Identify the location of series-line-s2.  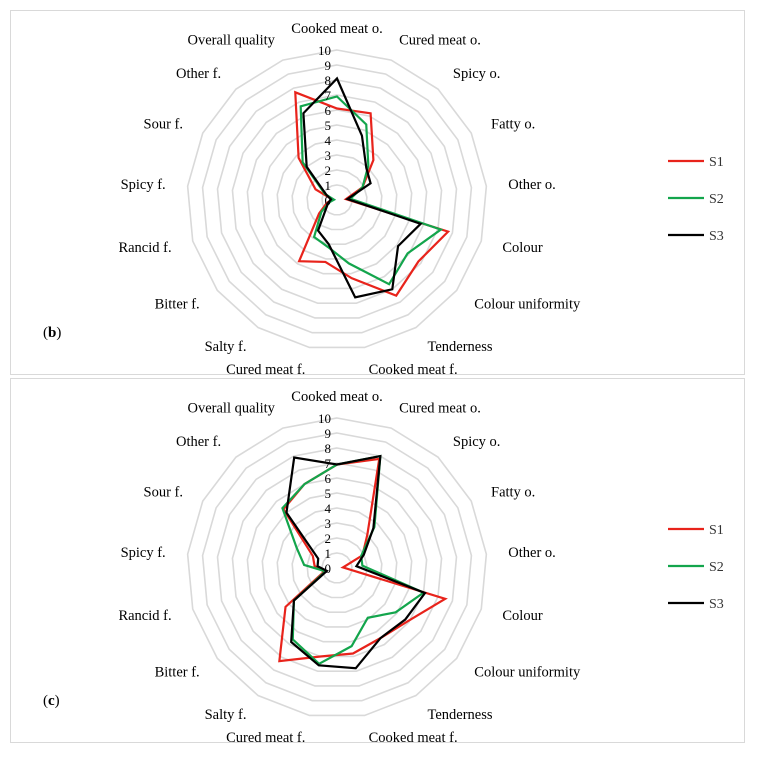
(353, 560).